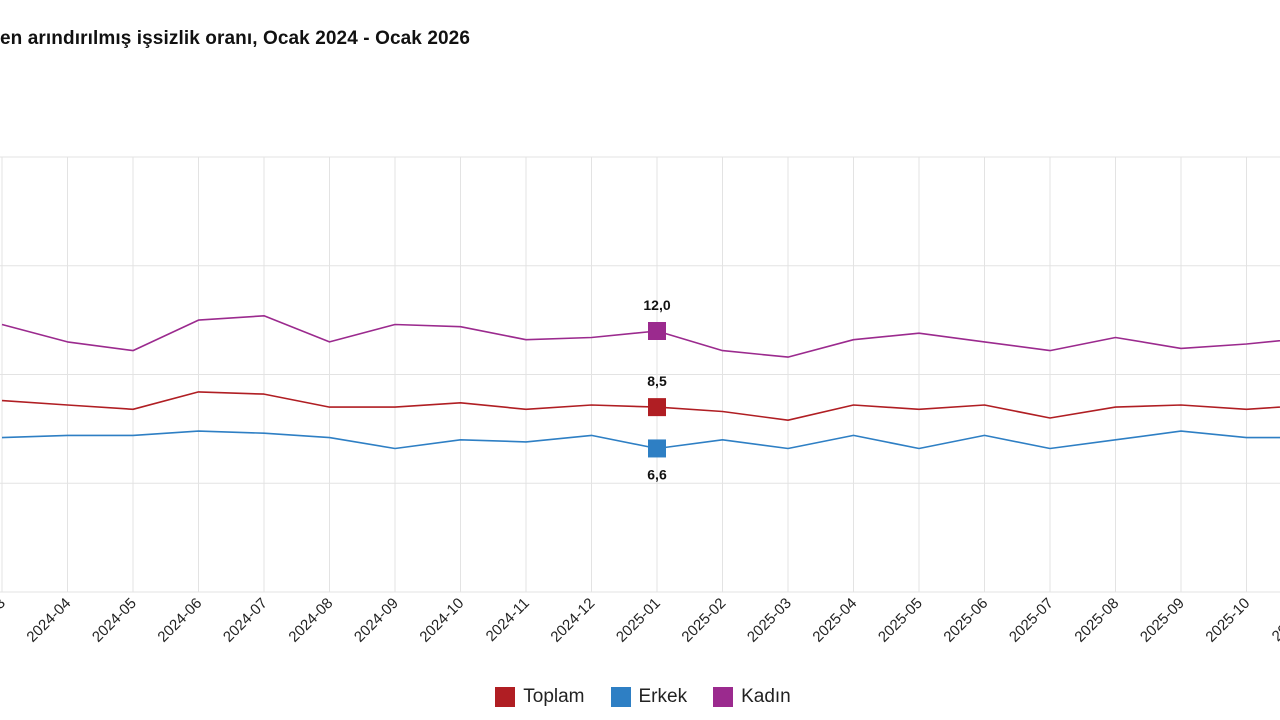  I want to click on highlight-marker-toplam, so click(657, 407).